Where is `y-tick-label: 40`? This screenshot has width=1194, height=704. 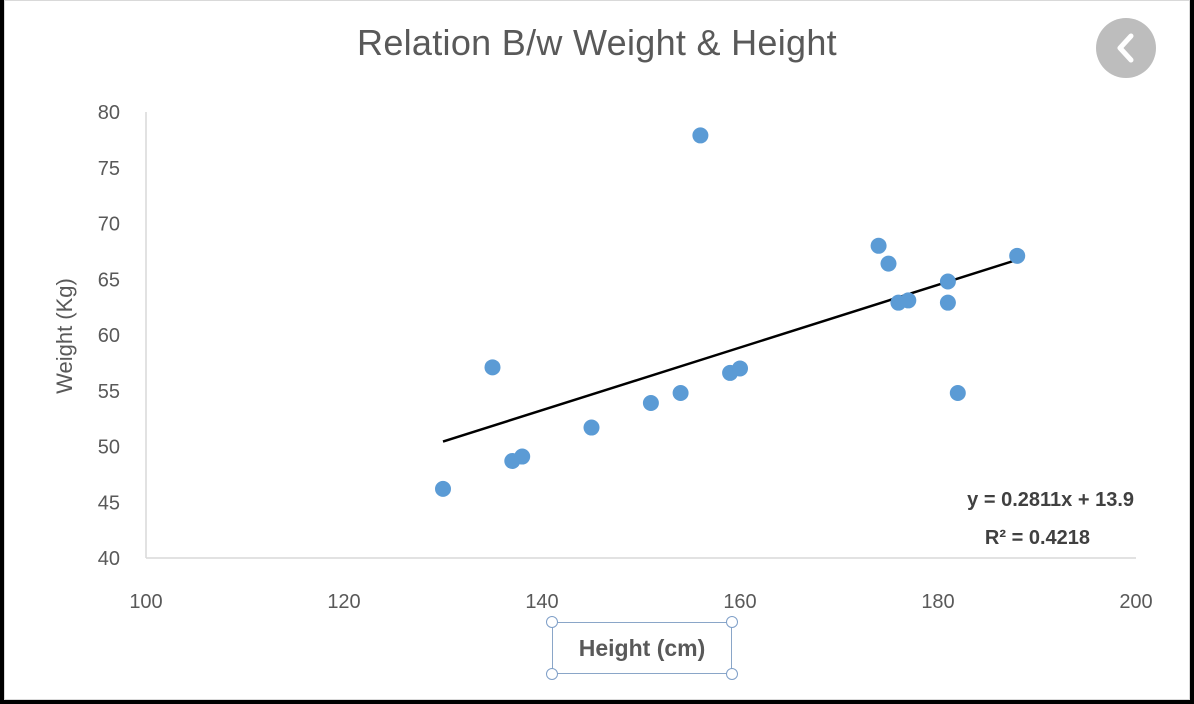
y-tick-label: 40 is located at coordinates (109, 559).